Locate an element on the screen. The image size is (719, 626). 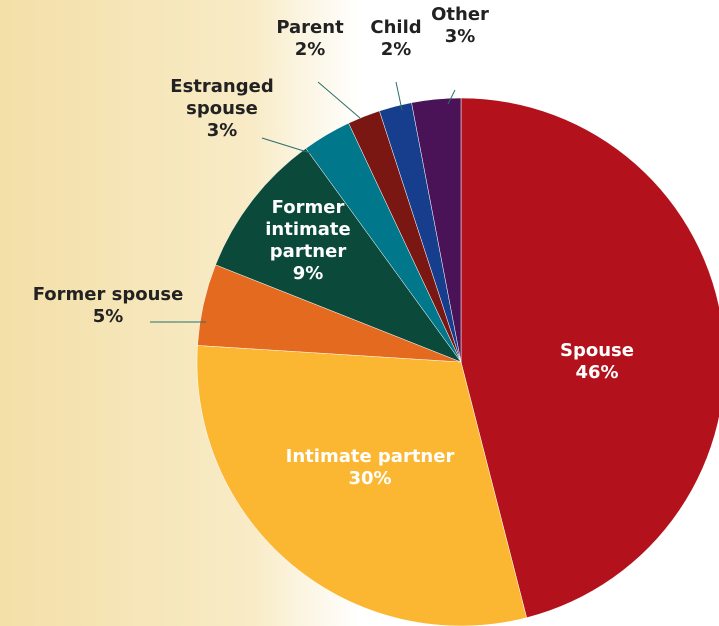
value-label: 30% is located at coordinates (369, 478).